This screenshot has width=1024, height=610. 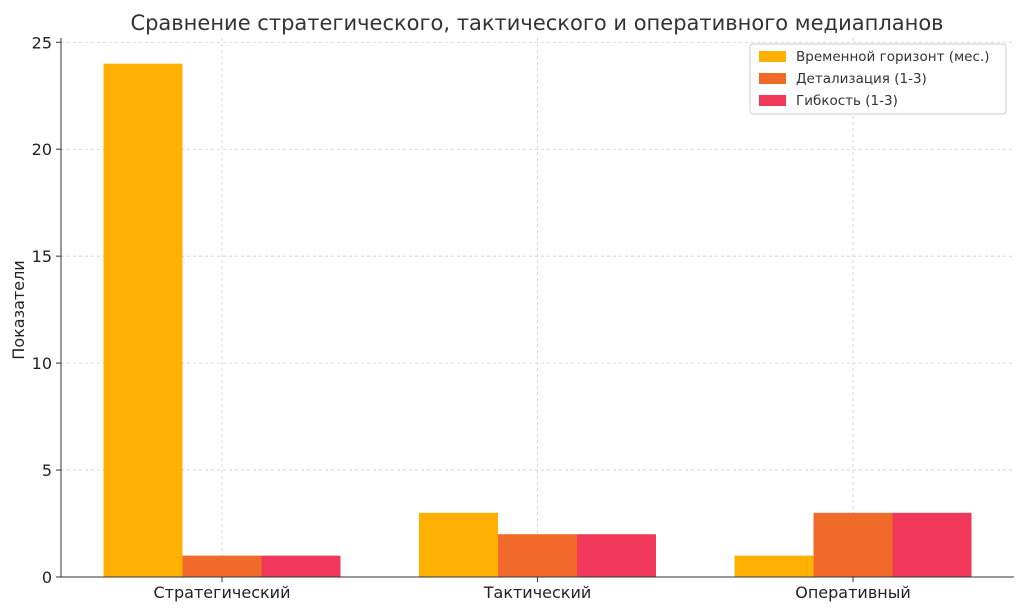 I want to click on y-tick-label: 10, so click(x=42, y=363).